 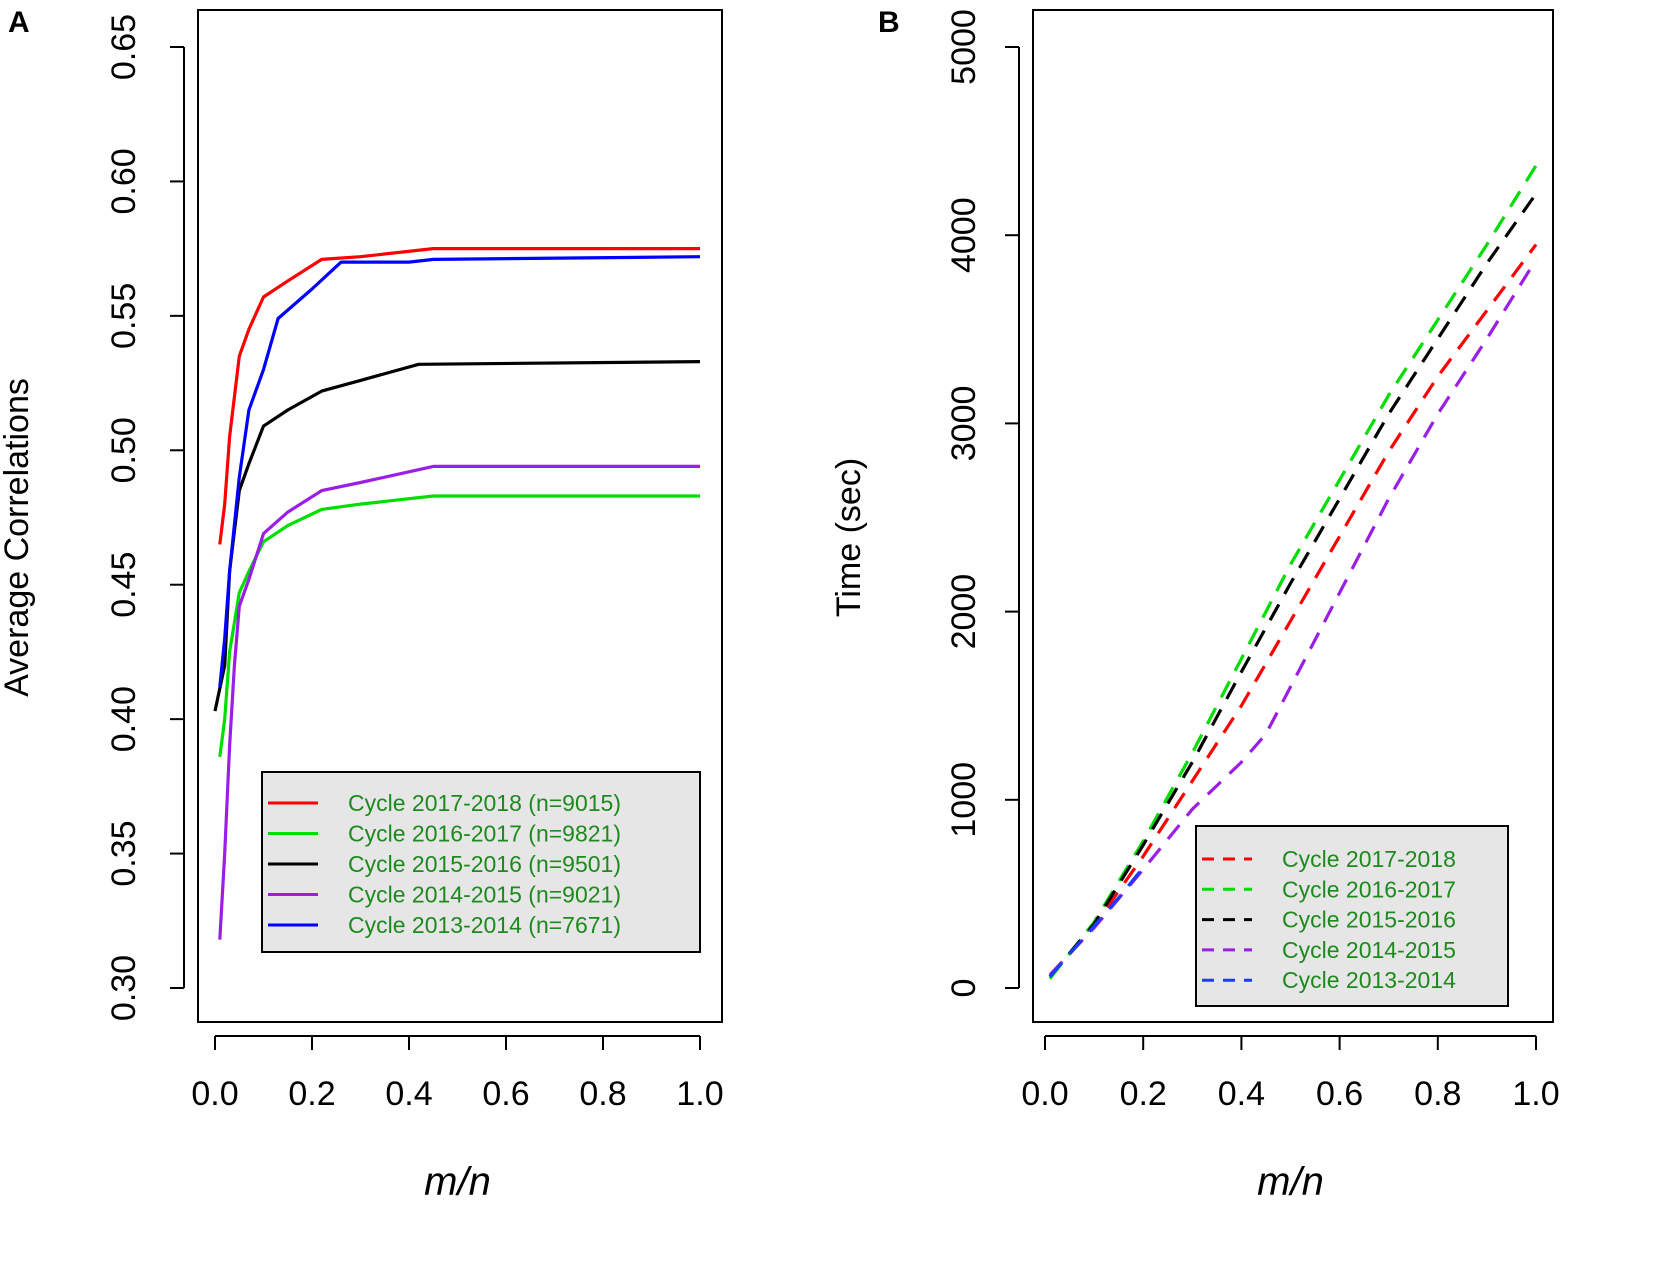 What do you see at coordinates (124, 47) in the screenshot?
I see `y-tick-label: 0.65` at bounding box center [124, 47].